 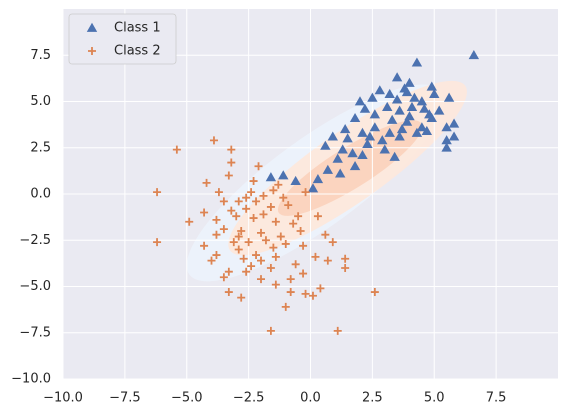 I want to click on y-tick-label: 2.5, so click(x=40, y=147).